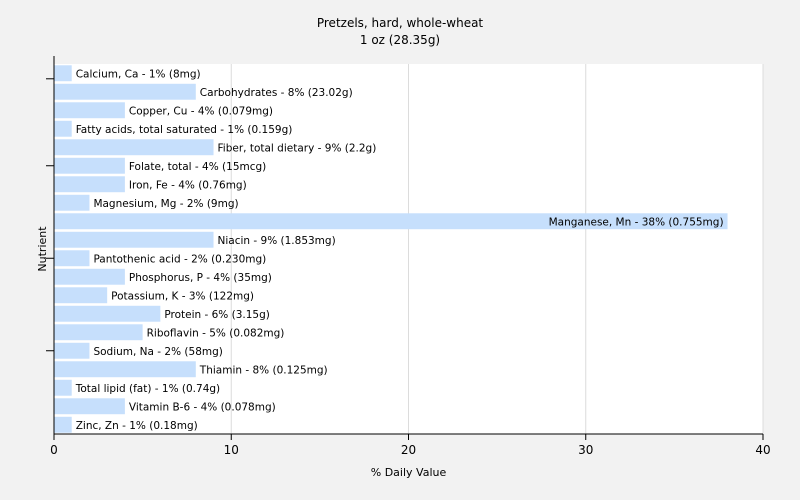 Image resolution: width=800 pixels, height=500 pixels. I want to click on bar-label-7: Iron, Fe - 4% (0.76mg), so click(188, 185).